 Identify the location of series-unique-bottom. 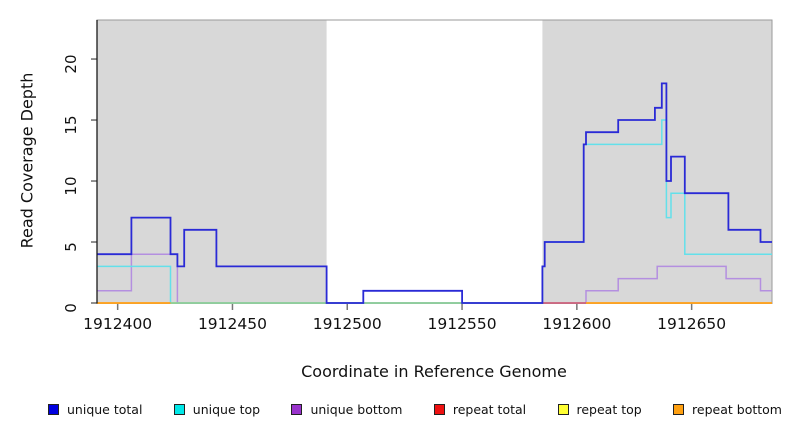
(434, 278).